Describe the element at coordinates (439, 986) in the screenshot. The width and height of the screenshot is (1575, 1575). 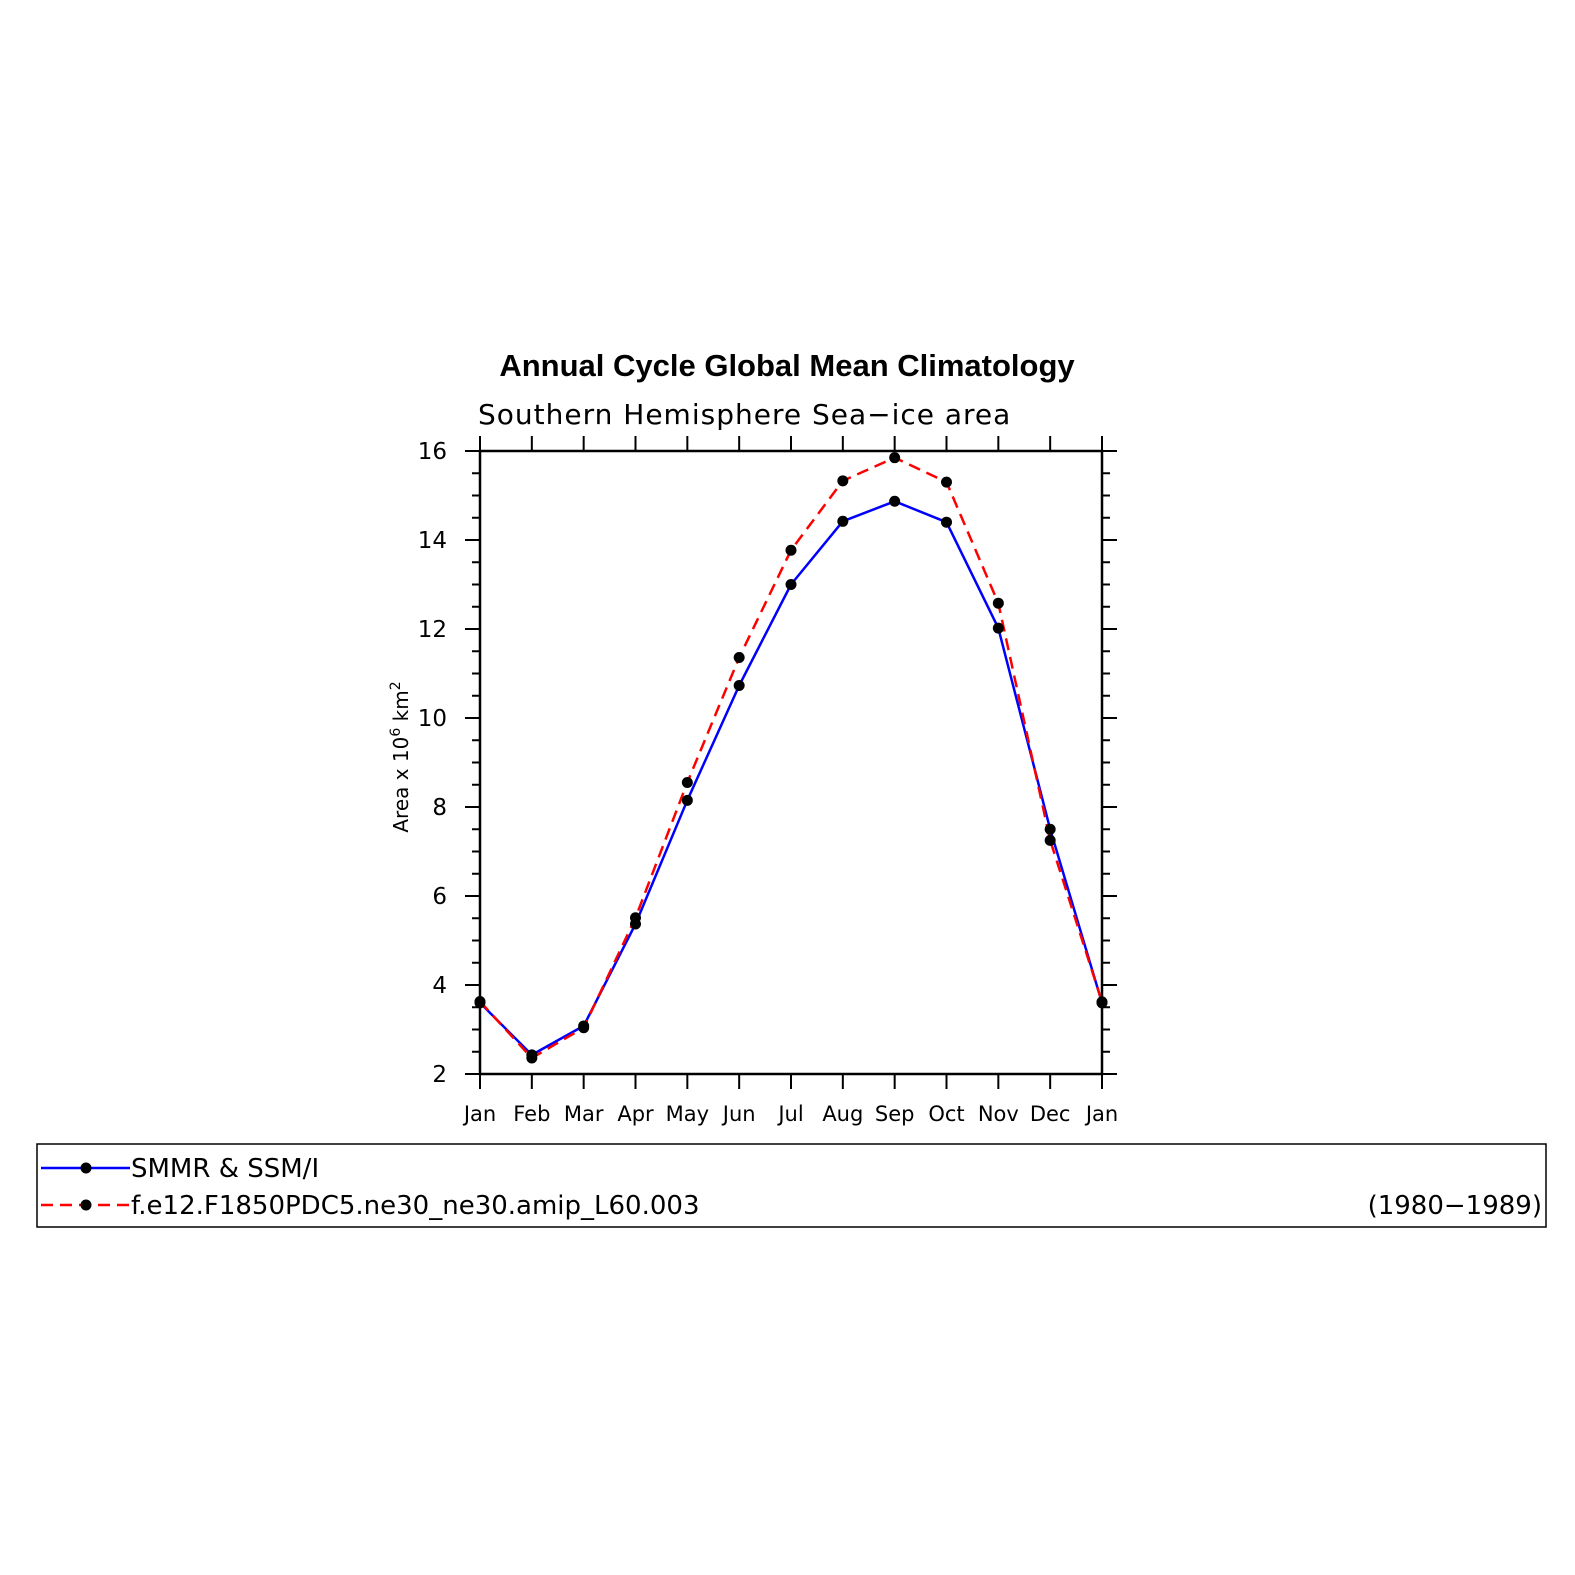
I see `y-tick-label: 4` at that location.